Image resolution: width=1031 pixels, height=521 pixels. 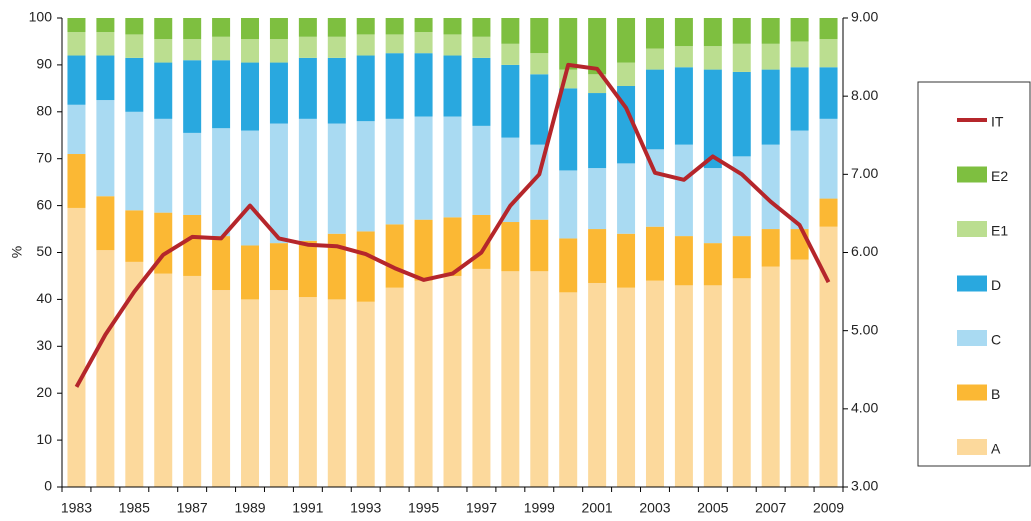 What do you see at coordinates (44, 64) in the screenshot?
I see `y-tick-label: 90` at bounding box center [44, 64].